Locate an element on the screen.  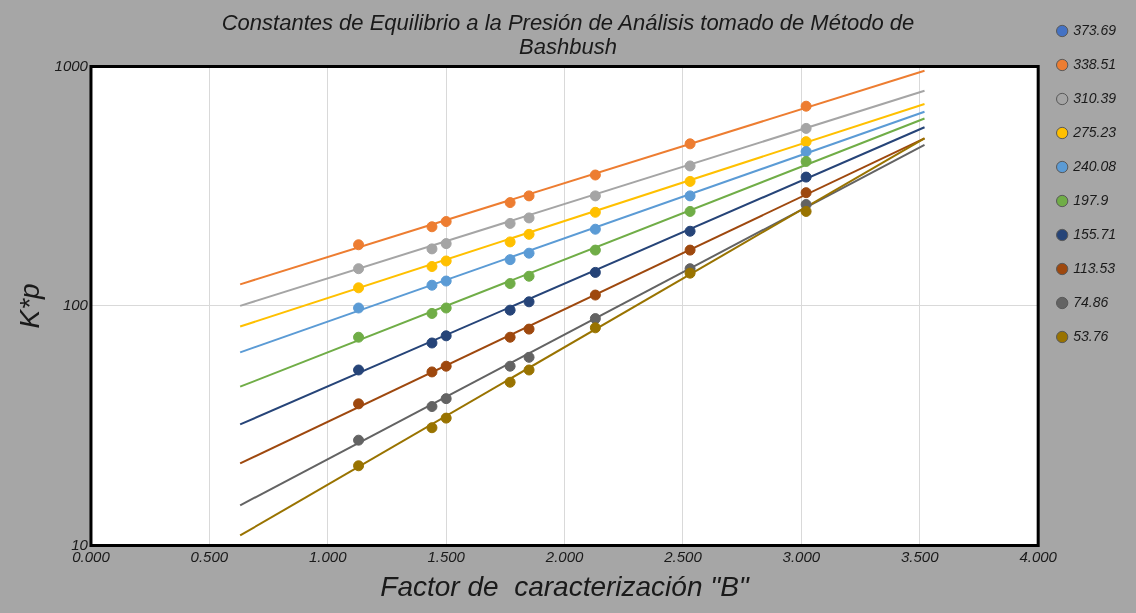
y-tick-label: 10 is located at coordinates (80, 544).